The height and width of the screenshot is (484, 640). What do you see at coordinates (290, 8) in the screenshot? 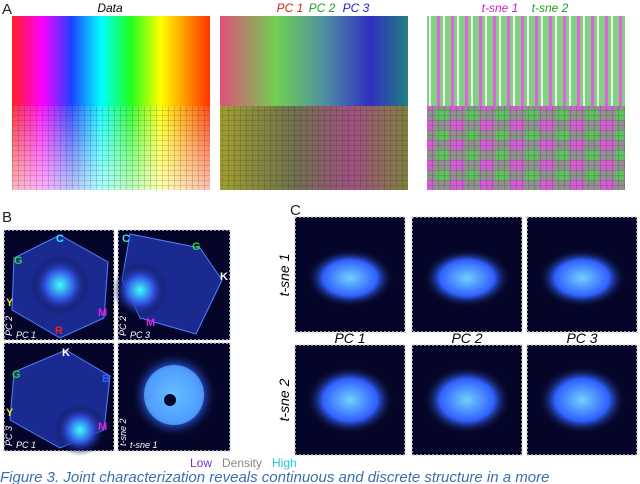
I see `panel-title: PC 1` at bounding box center [290, 8].